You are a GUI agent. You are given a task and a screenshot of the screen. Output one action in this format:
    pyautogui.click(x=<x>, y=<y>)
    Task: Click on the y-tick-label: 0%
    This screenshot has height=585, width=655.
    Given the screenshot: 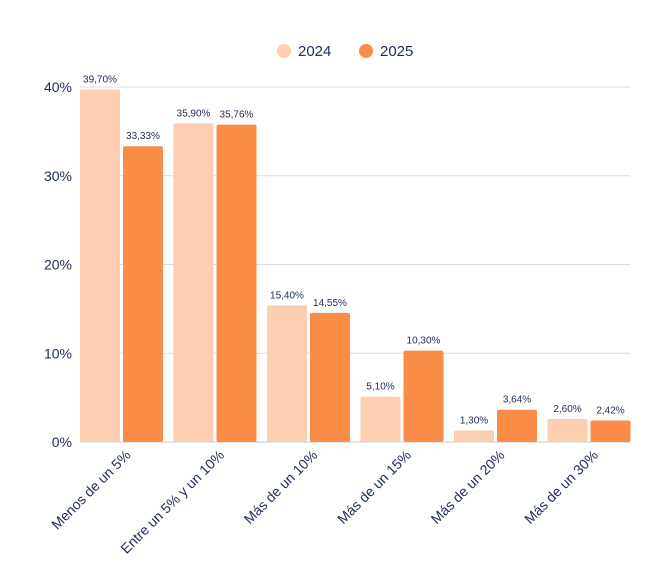 What is the action you would take?
    pyautogui.click(x=62, y=442)
    